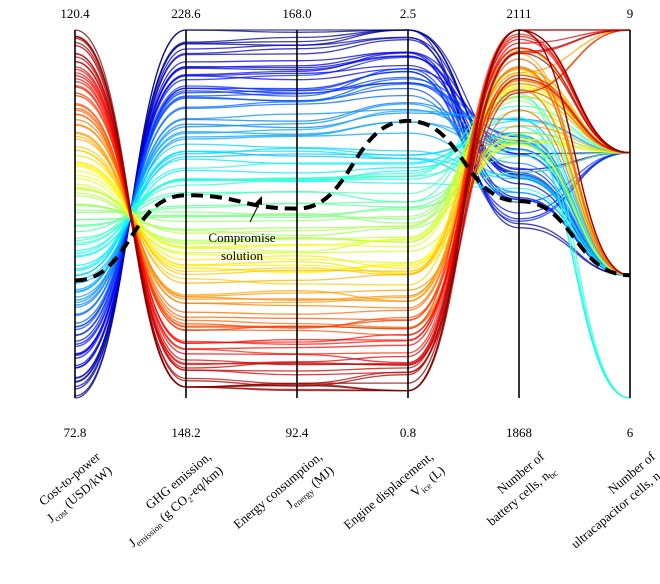 This screenshot has height=584, width=660. Describe the element at coordinates (408, 13) in the screenshot. I see `axis-max-label: 2.5` at that location.